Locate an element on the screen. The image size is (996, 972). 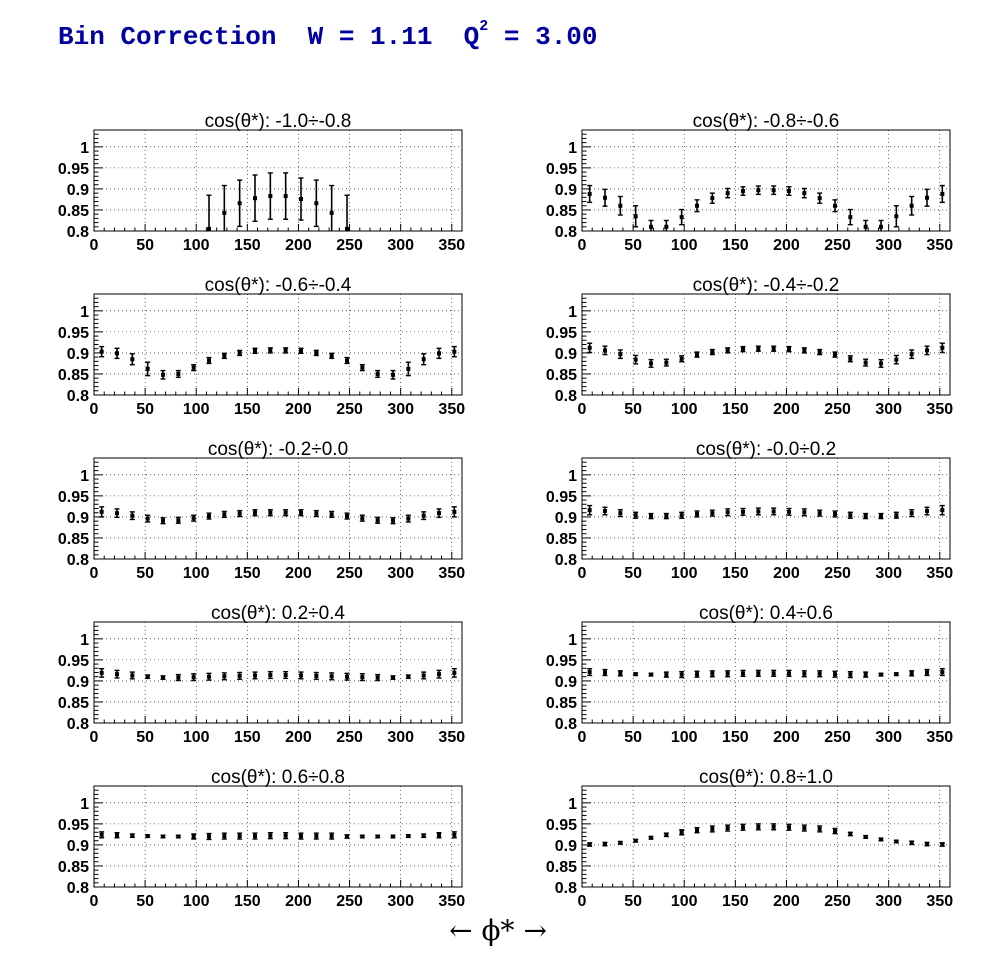
plot-title: cos(θ*): -0.2÷0.0 is located at coordinates (278, 449).